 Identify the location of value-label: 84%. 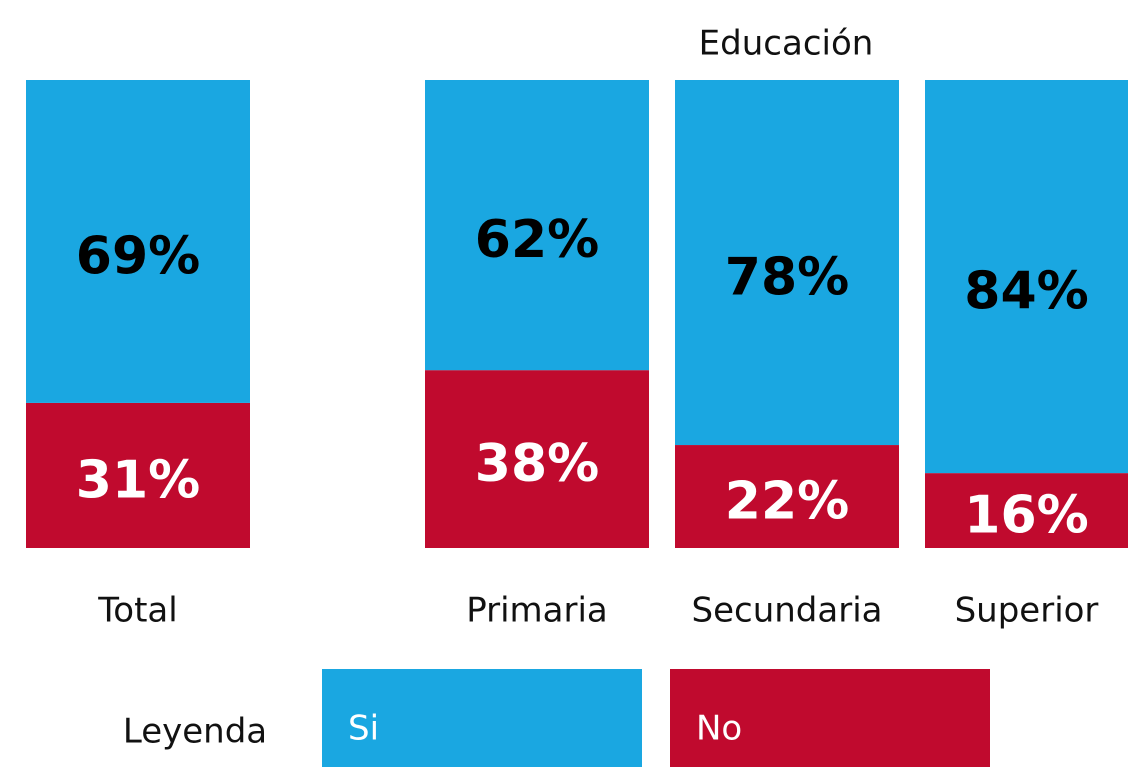
(1026, 292).